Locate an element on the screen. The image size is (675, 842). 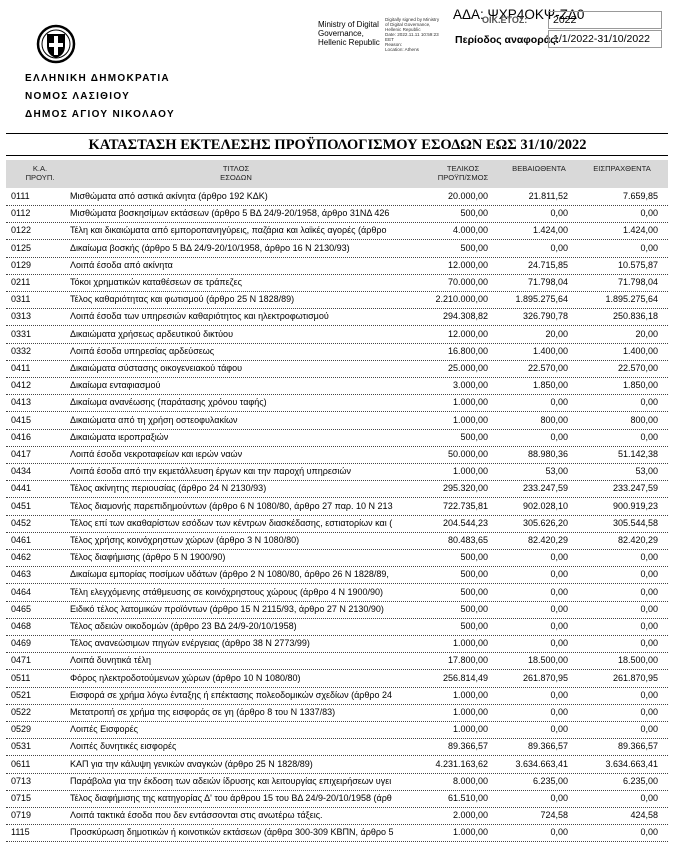
cell: 0412 is located at coordinates (21, 385).